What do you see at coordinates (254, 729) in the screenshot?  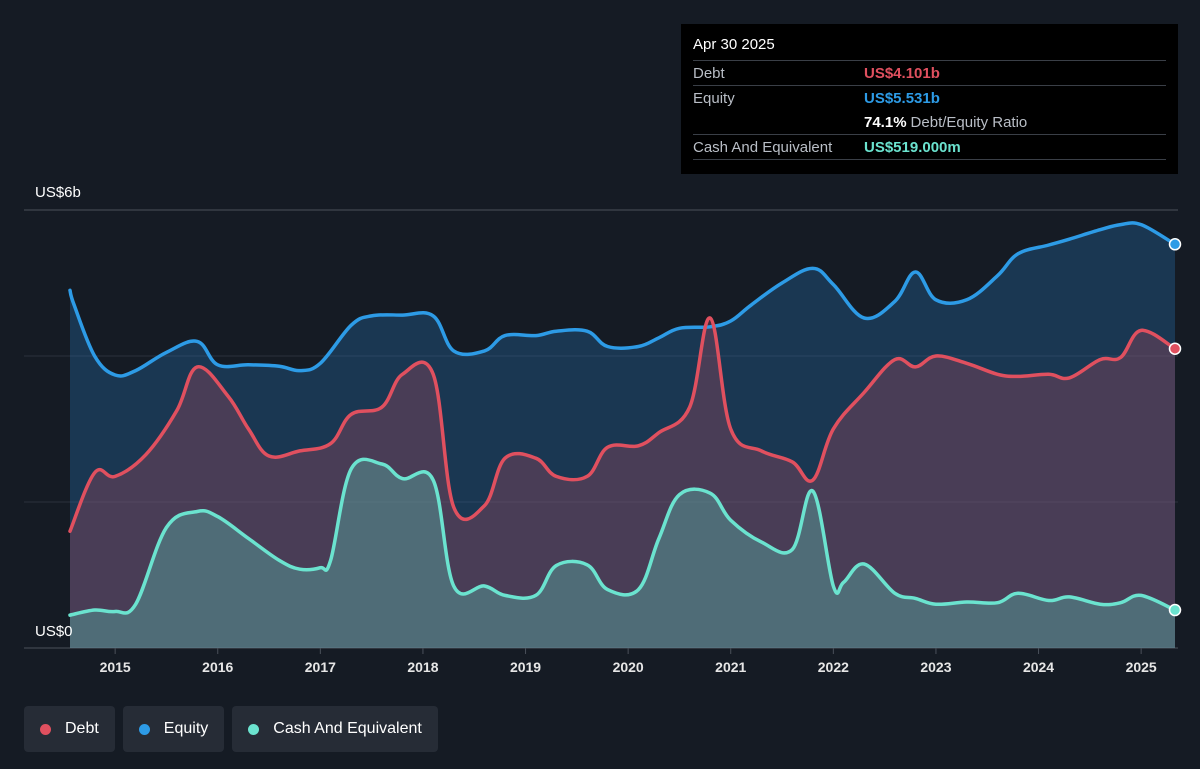 I see `cash-dot-icon` at bounding box center [254, 729].